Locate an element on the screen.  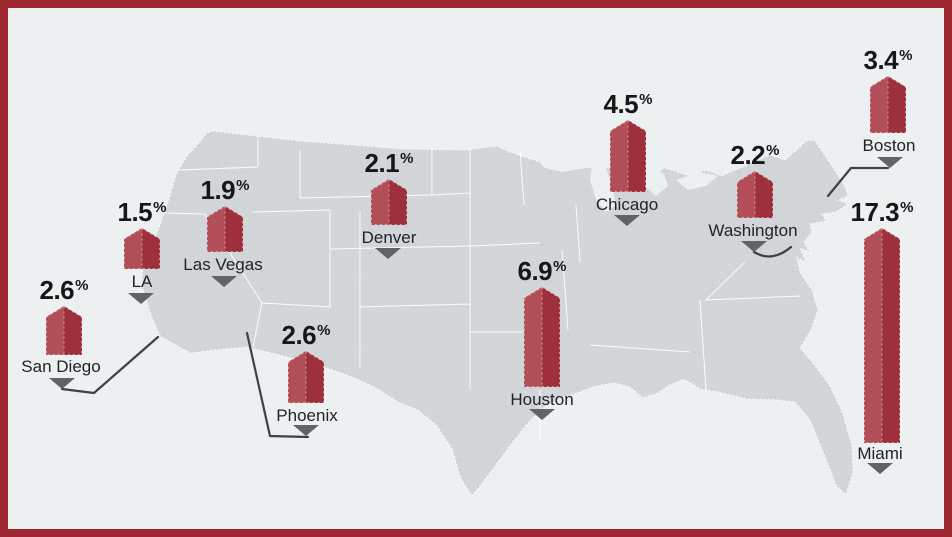
value-label: 3.4% is located at coordinates (888, 60).